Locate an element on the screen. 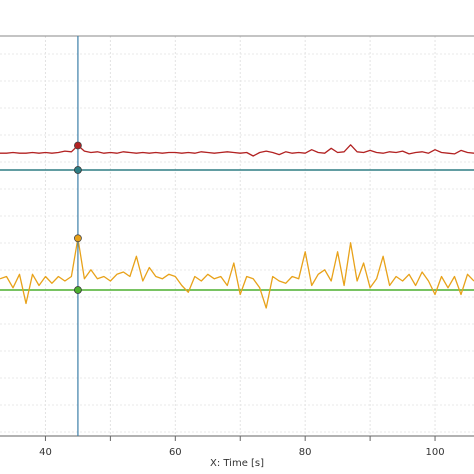 The image size is (474, 474). cursor-markers is located at coordinates (78, 217).